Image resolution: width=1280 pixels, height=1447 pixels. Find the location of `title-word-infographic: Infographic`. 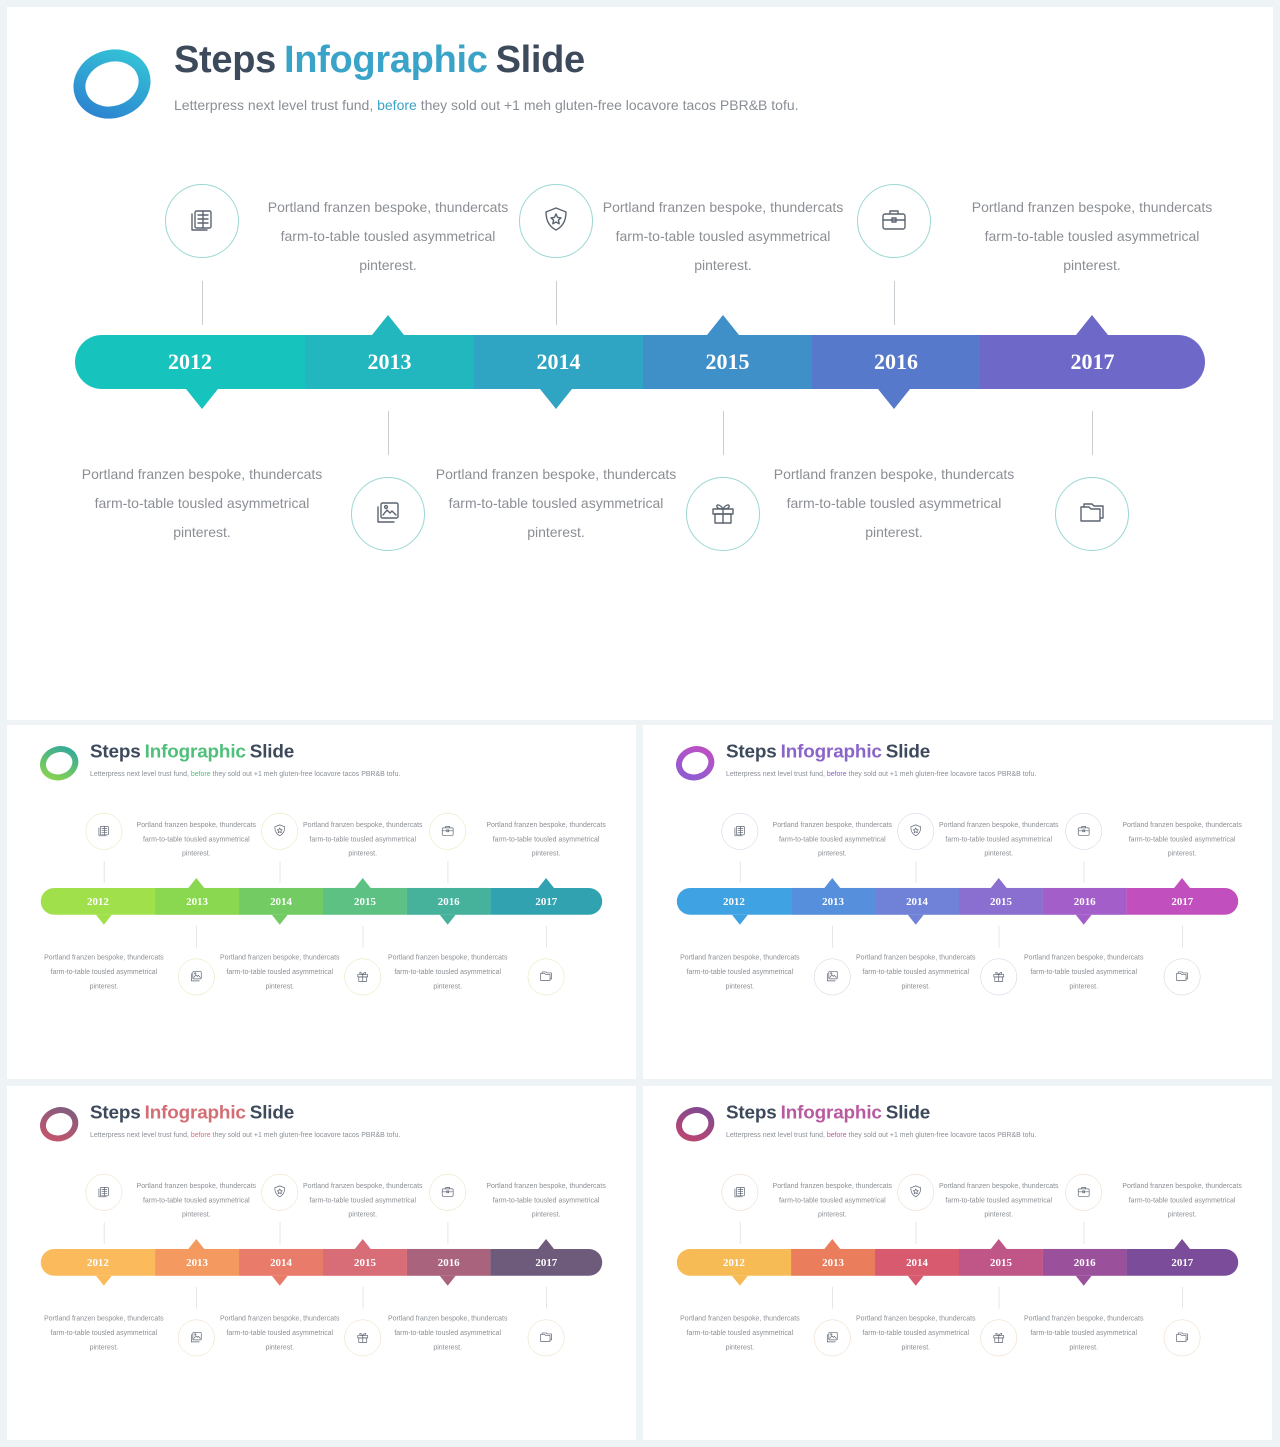

title-word-infographic: Infographic is located at coordinates (195, 751).